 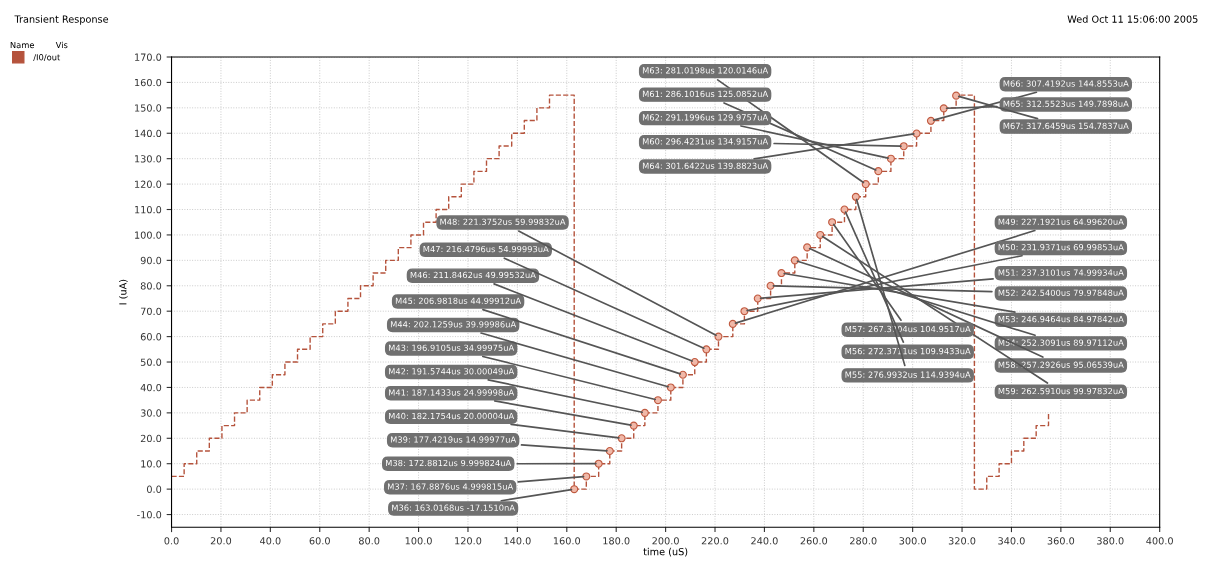 What do you see at coordinates (154, 489) in the screenshot?
I see `y-tick-label: 0.0` at bounding box center [154, 489].